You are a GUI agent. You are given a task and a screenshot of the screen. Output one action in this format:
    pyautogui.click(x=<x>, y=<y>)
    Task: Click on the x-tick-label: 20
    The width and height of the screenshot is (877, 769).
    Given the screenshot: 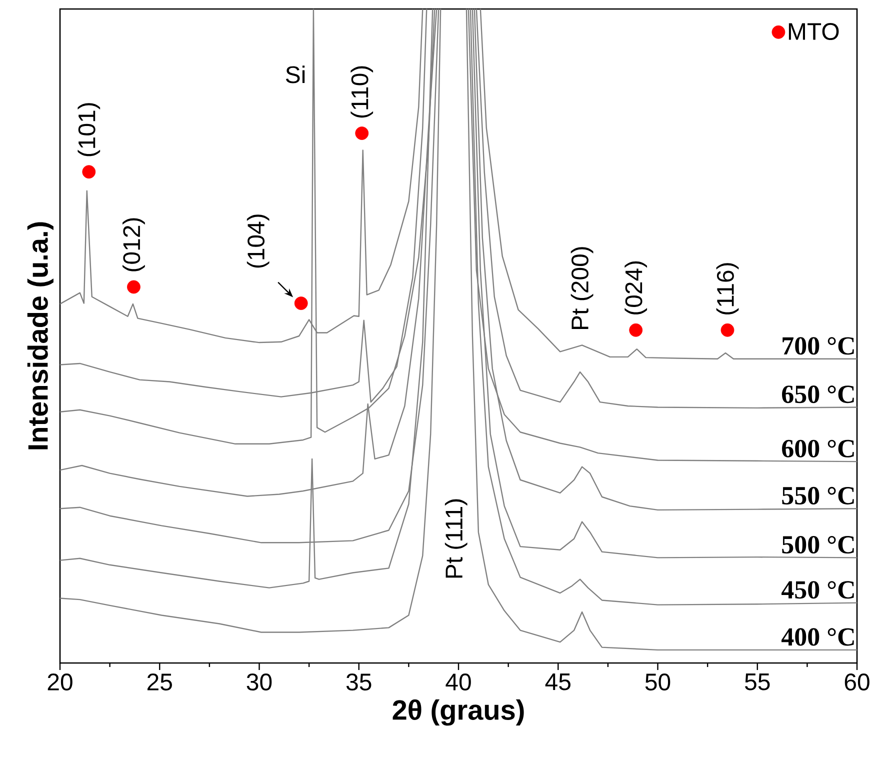 What is the action you would take?
    pyautogui.click(x=60, y=682)
    